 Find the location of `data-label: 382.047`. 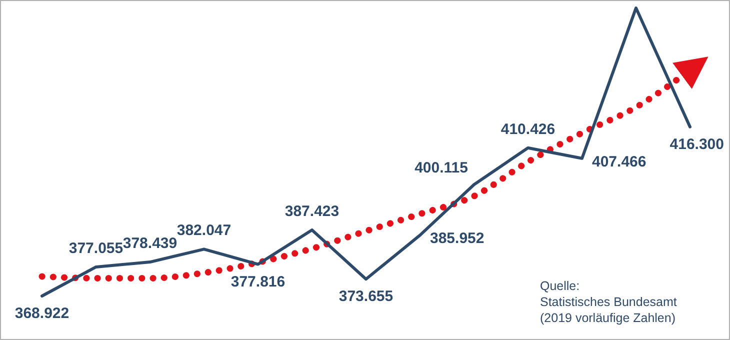

data-label: 382.047 is located at coordinates (204, 231).